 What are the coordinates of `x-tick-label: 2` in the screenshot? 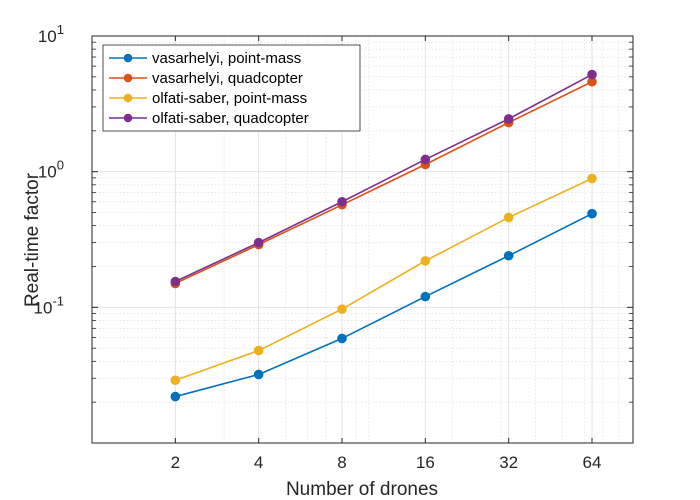 It's located at (175, 462).